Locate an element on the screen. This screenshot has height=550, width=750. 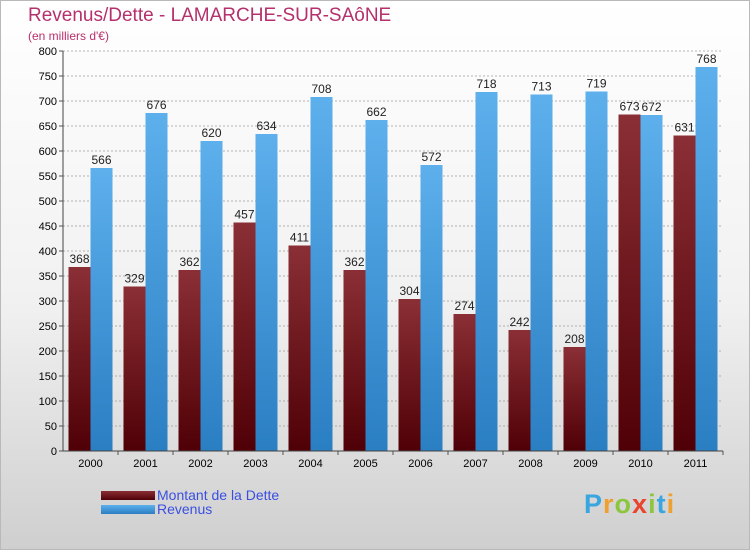
data-label-revenus: 713 is located at coordinates (541, 87).